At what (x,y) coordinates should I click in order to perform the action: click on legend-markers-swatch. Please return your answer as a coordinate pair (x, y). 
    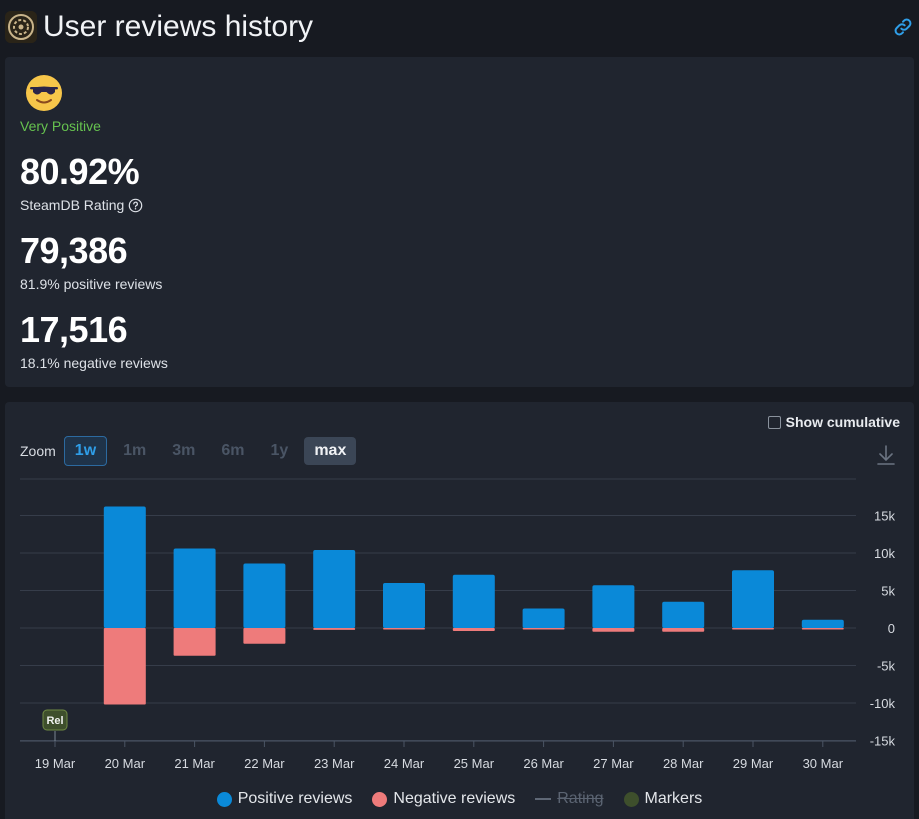
    Looking at the image, I should click on (631, 799).